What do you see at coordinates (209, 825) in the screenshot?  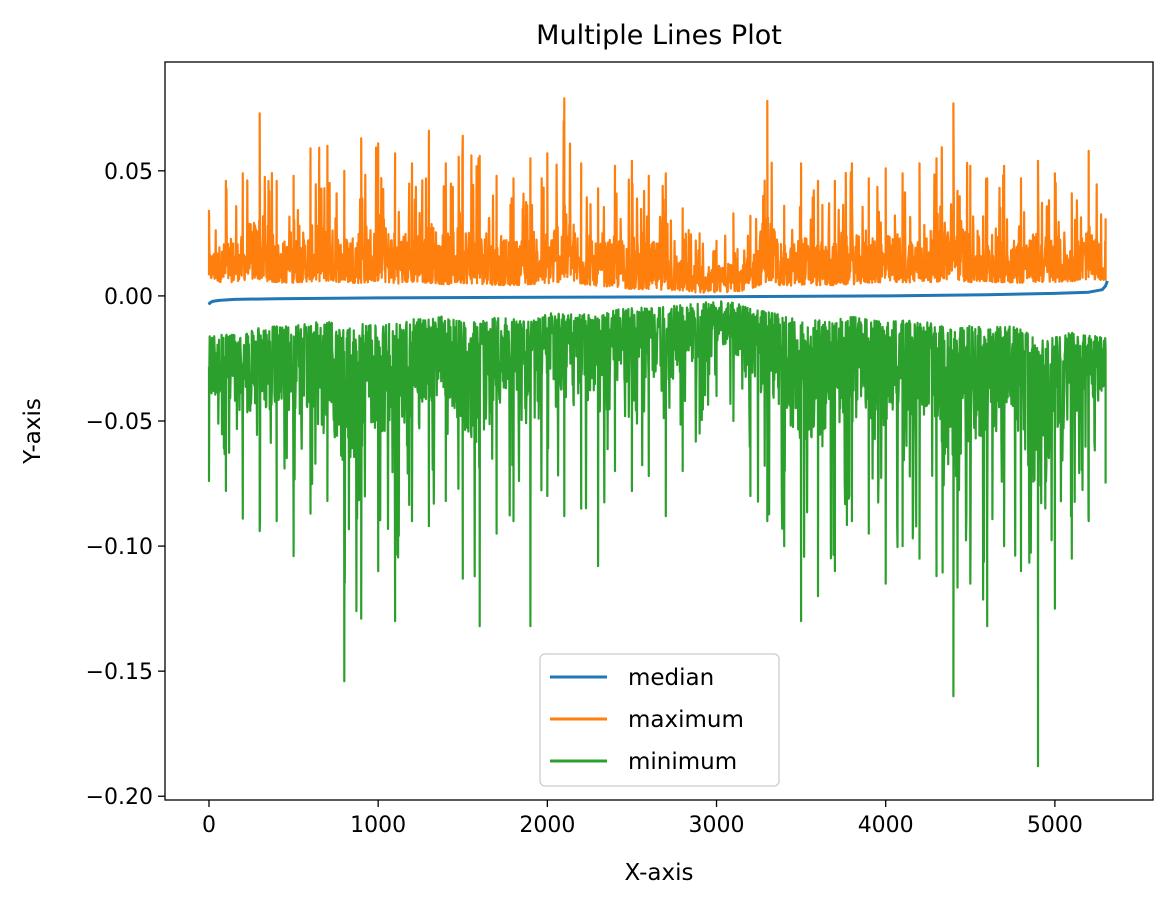 I see `x-tick-label: 0` at bounding box center [209, 825].